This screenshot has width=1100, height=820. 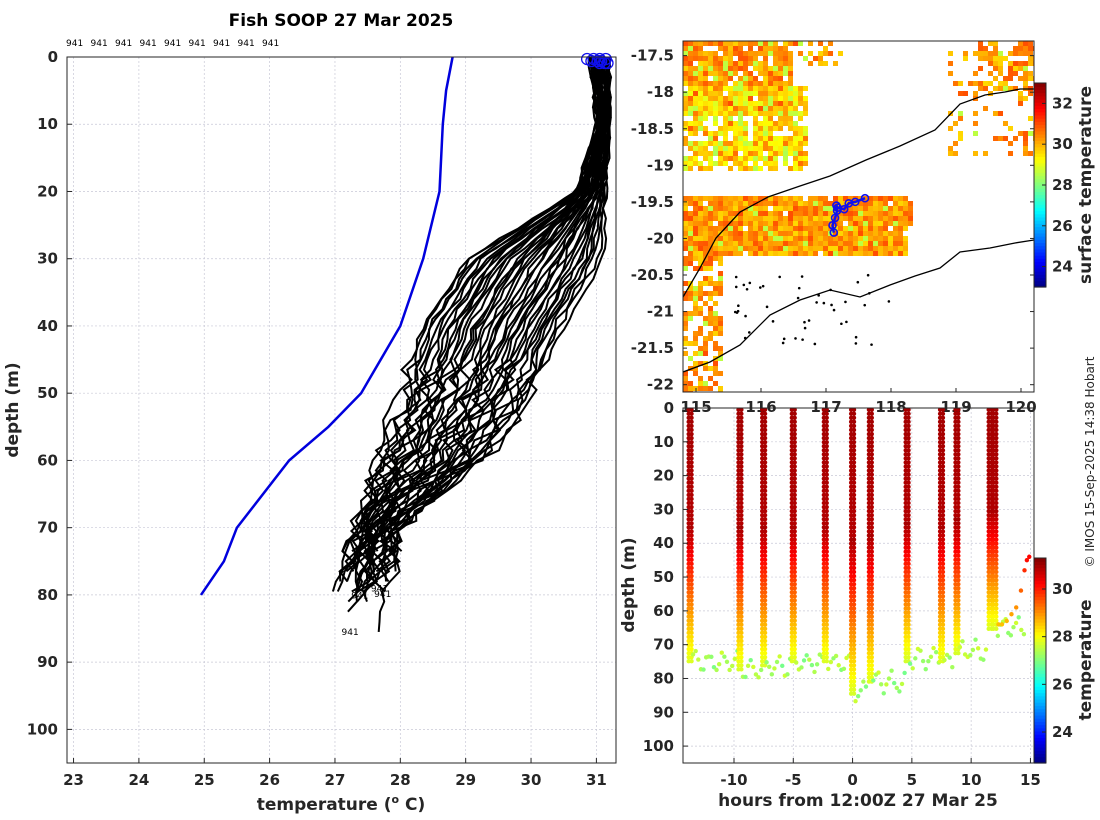 What do you see at coordinates (13, 409) in the screenshot?
I see `profile-y-label: depth (m)` at bounding box center [13, 409].